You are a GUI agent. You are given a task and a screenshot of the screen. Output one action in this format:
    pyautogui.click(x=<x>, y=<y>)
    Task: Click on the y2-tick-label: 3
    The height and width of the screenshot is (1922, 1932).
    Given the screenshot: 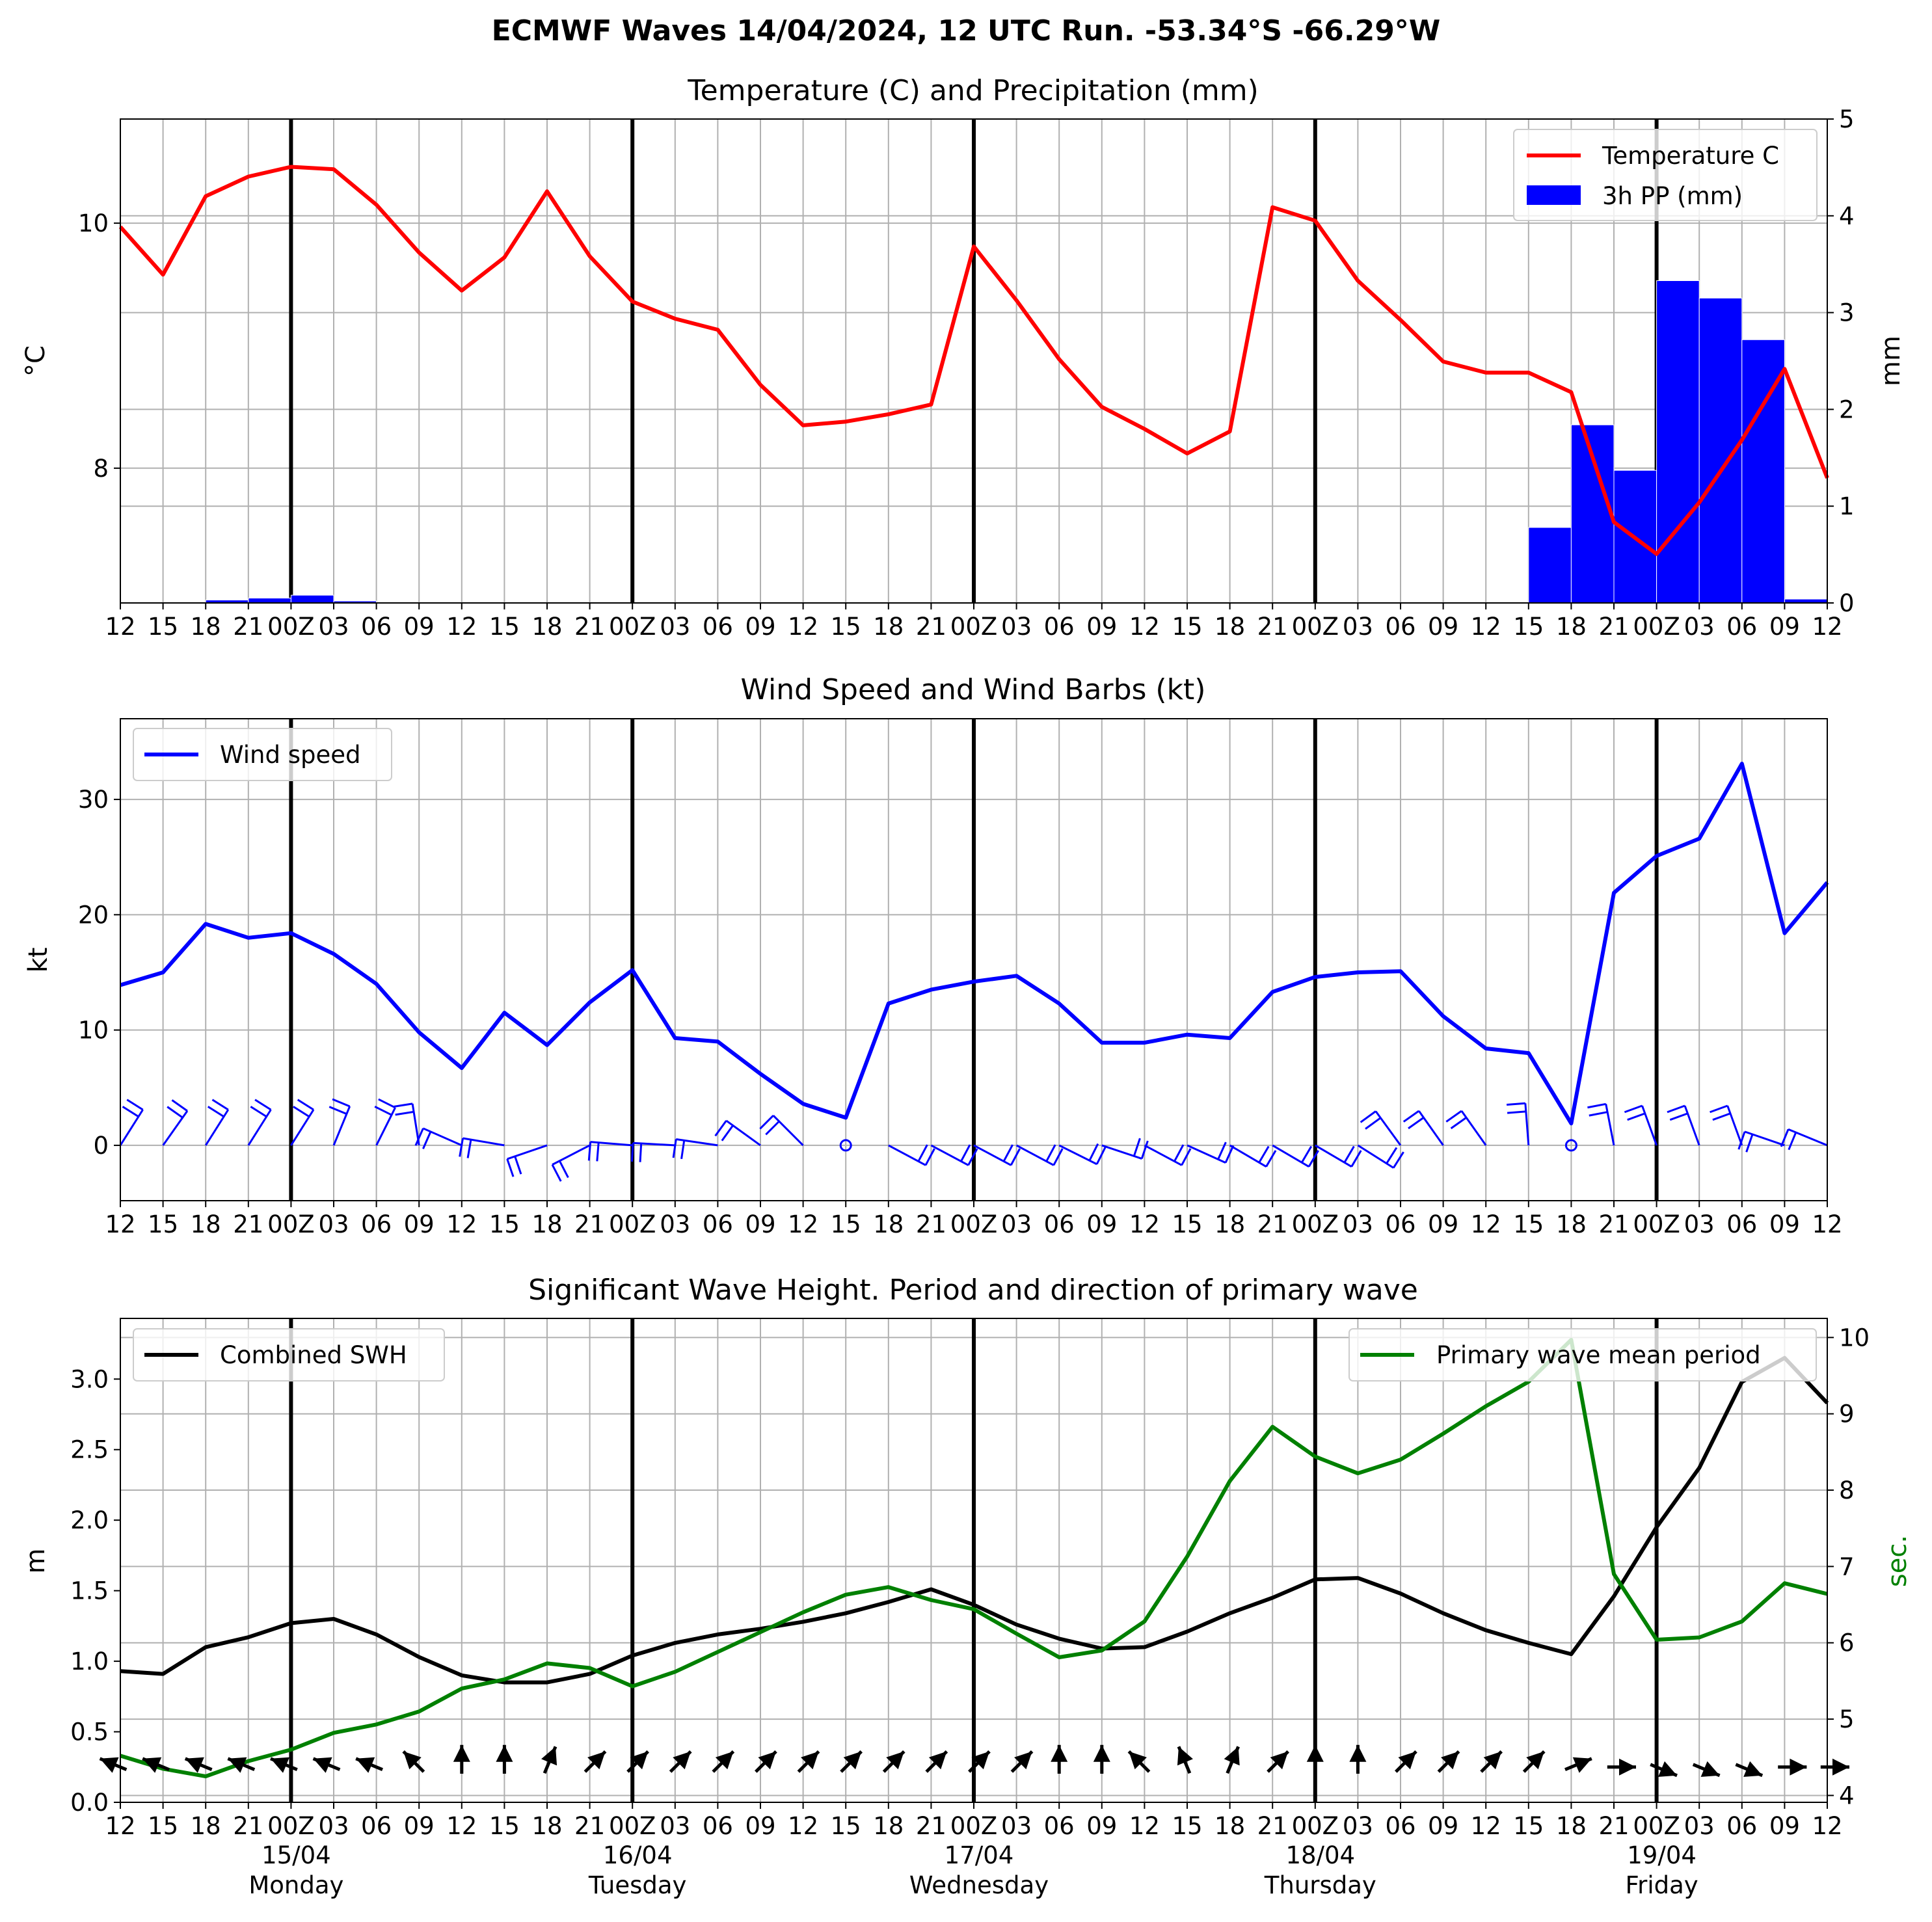 What is the action you would take?
    pyautogui.click(x=1847, y=313)
    